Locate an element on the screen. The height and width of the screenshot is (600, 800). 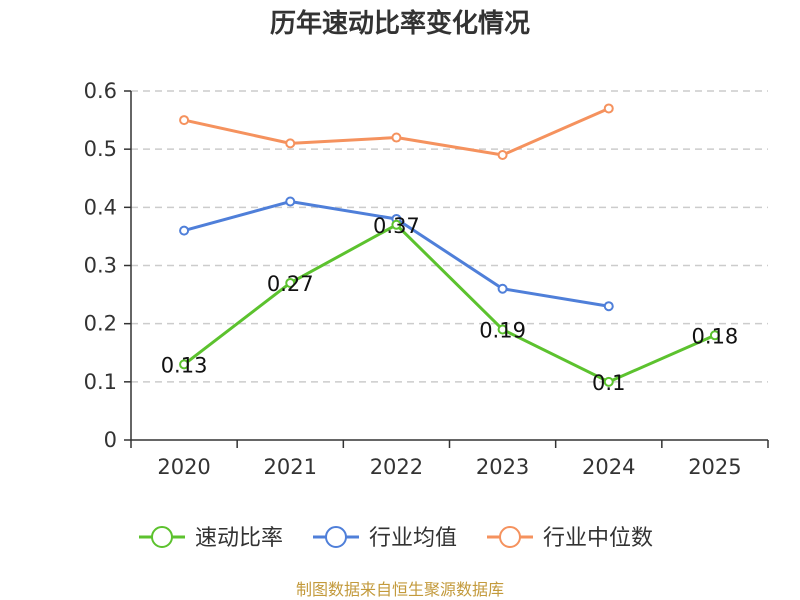
data-label: 0.1 is located at coordinates (608, 383).